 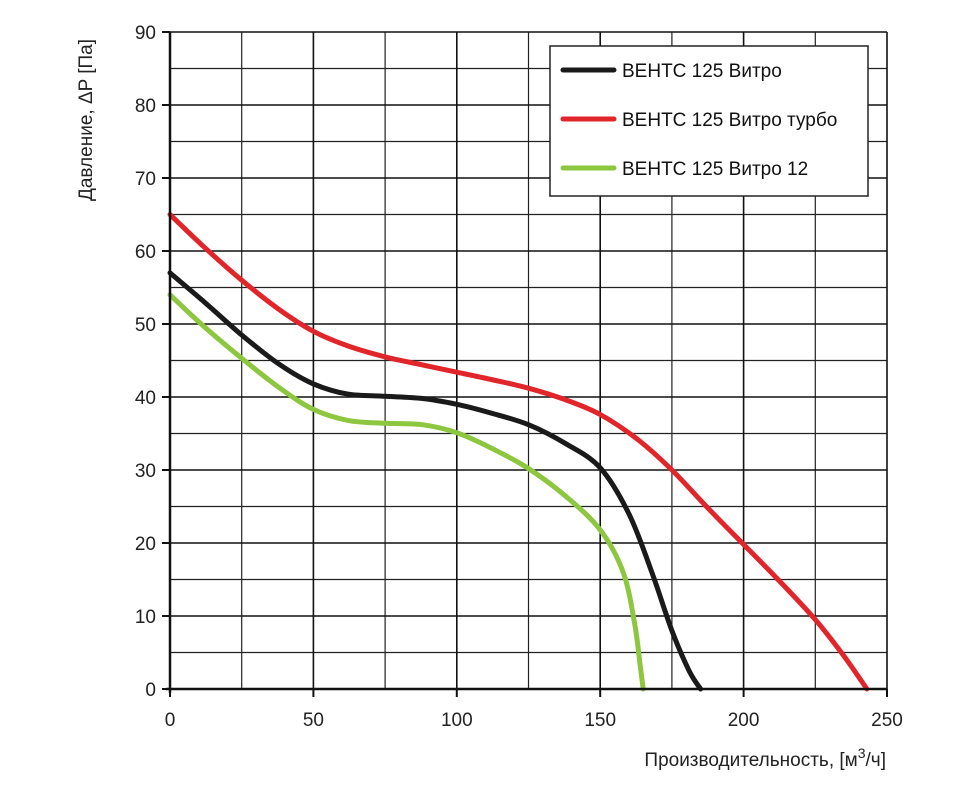 I want to click on y-tick-label: 10, so click(x=145, y=617).